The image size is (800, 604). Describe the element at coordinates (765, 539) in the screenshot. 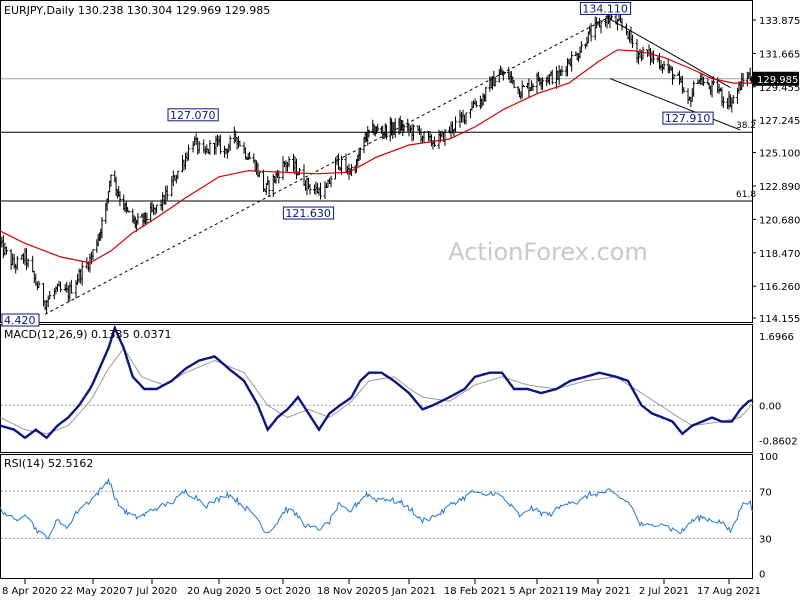

I see `rsi-axis-label: 30` at that location.